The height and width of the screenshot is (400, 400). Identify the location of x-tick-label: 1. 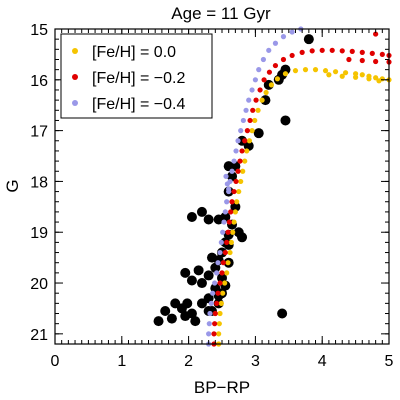
(121, 361).